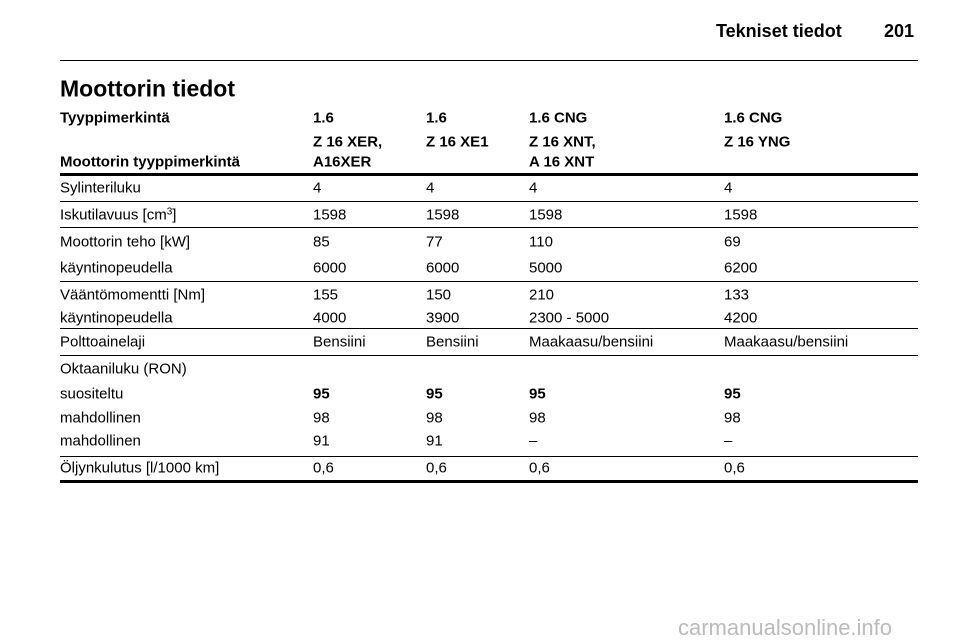 The image size is (960, 642). What do you see at coordinates (113, 215) in the screenshot?
I see `text-part: Iskutilavuus [cm` at bounding box center [113, 215].